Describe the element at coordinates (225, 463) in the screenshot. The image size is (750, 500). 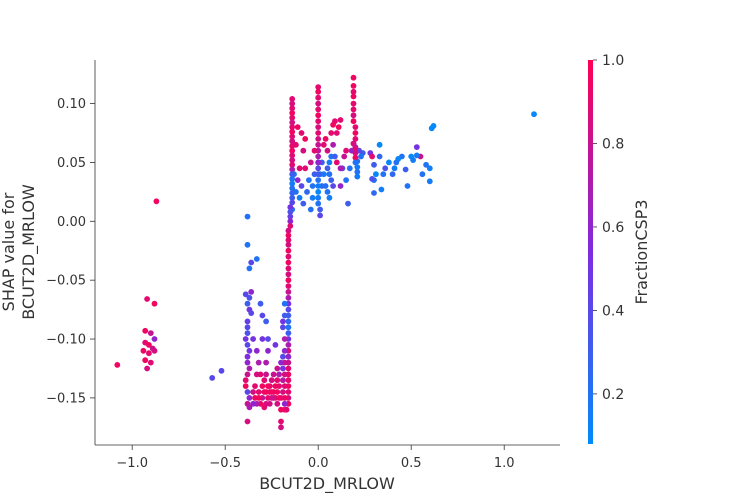
I see `x-tick-label: −0.5` at that location.